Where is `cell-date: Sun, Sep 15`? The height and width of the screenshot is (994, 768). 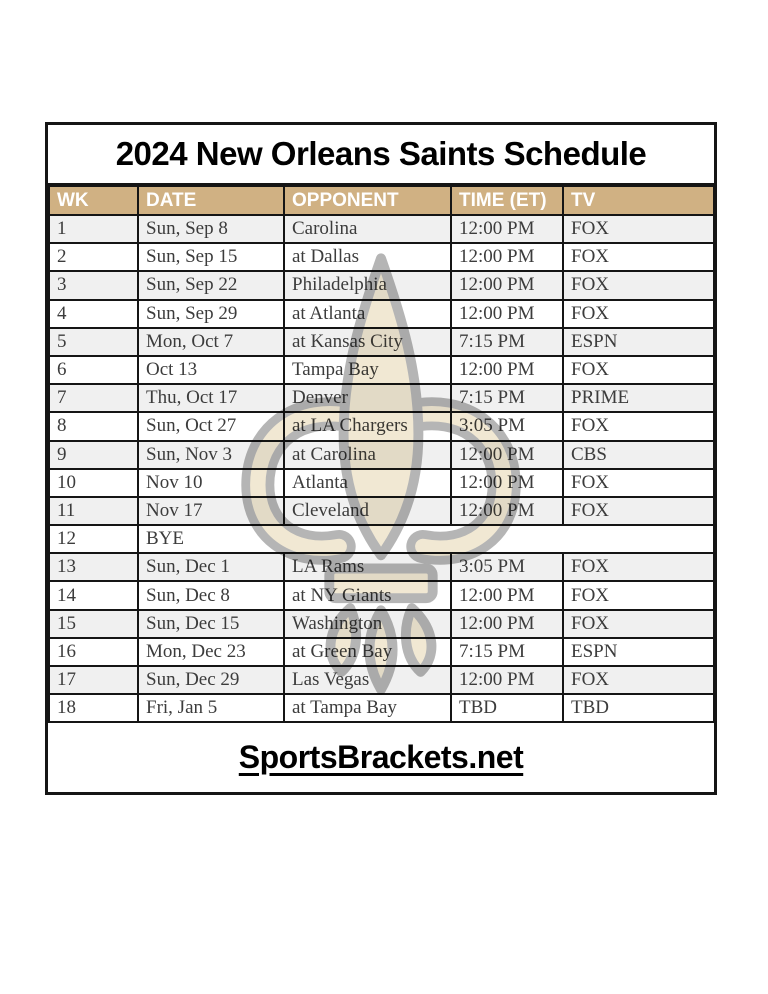 cell-date: Sun, Sep 15 is located at coordinates (211, 257).